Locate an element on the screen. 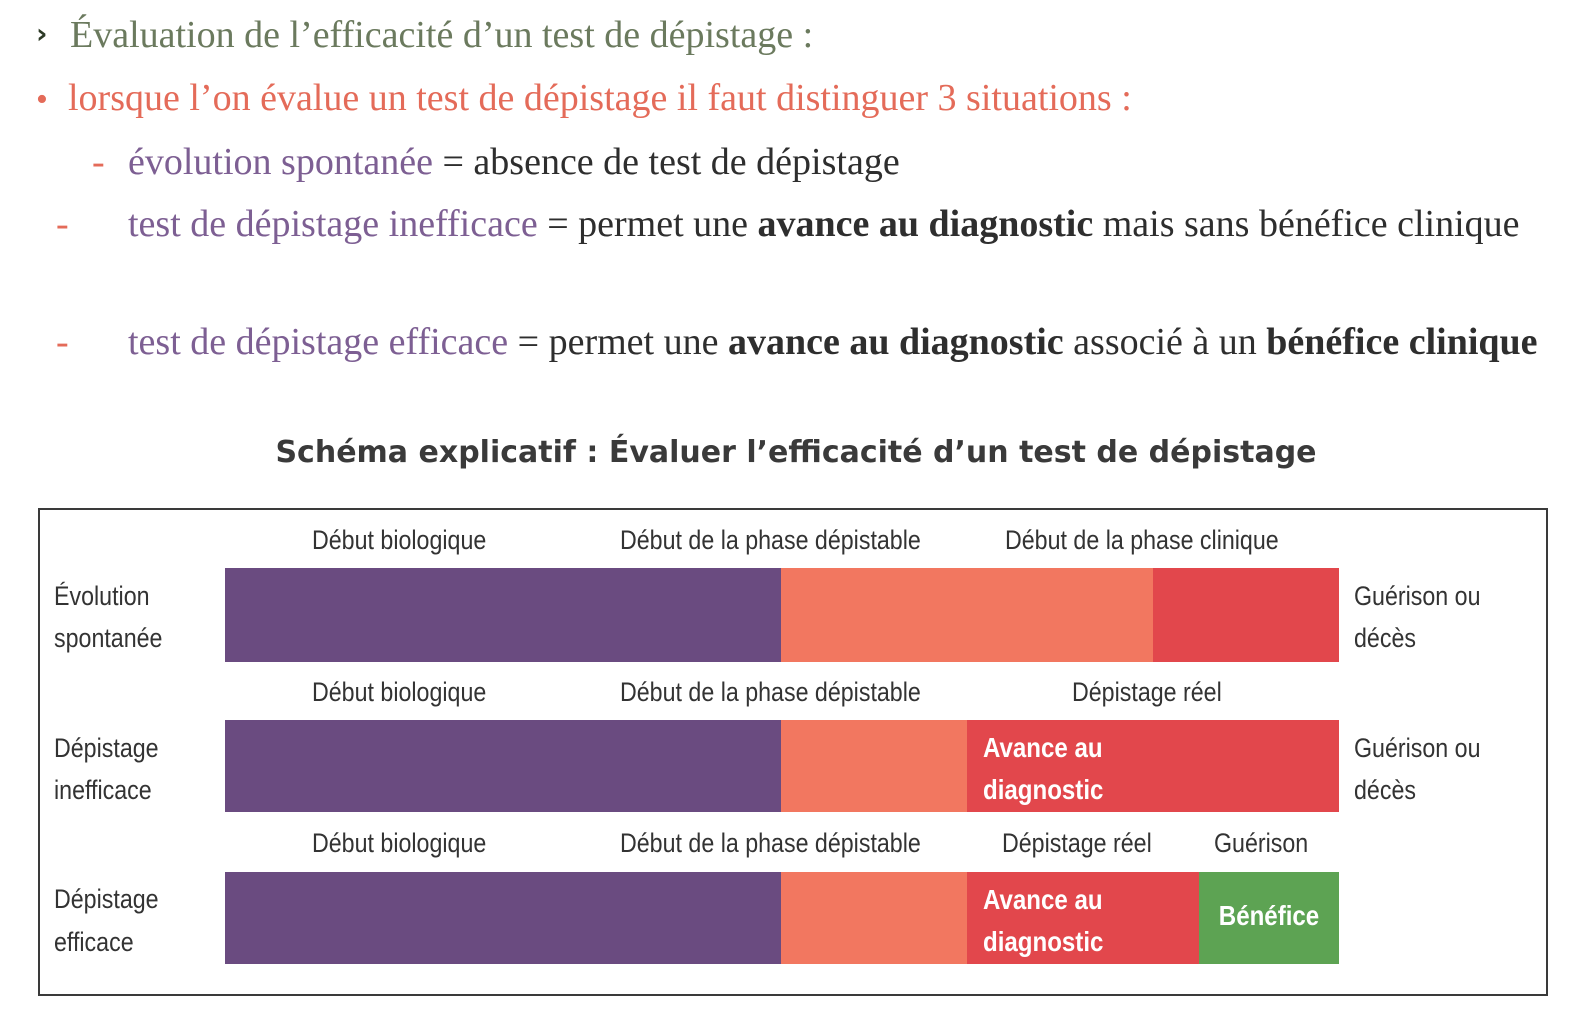 This screenshot has height=1028, width=1592. term: test de dépistage inefficace is located at coordinates (333, 224).